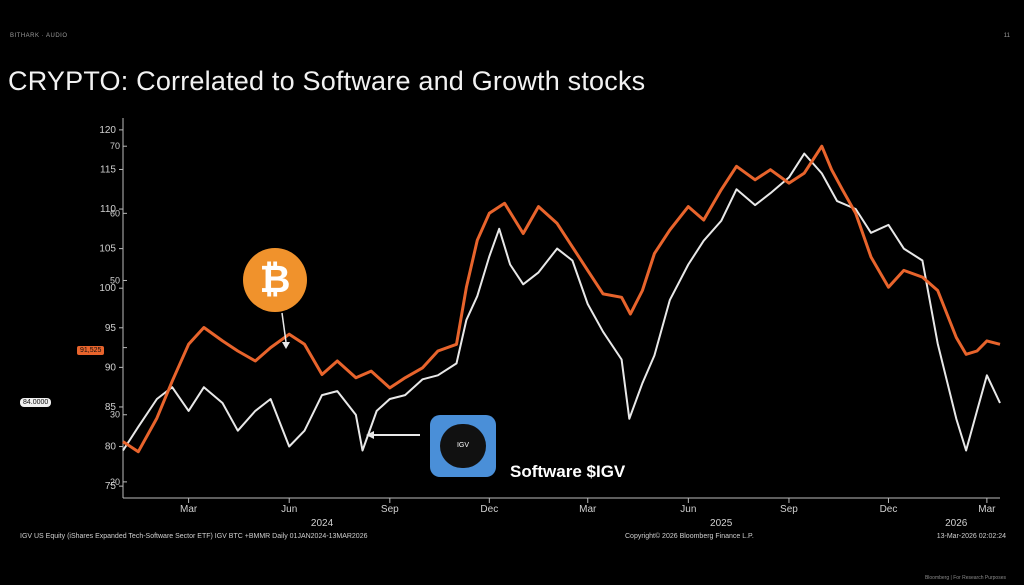 The image size is (1024, 585). Describe the element at coordinates (322, 523) in the screenshot. I see `x-axis-year-label: 2024` at that location.